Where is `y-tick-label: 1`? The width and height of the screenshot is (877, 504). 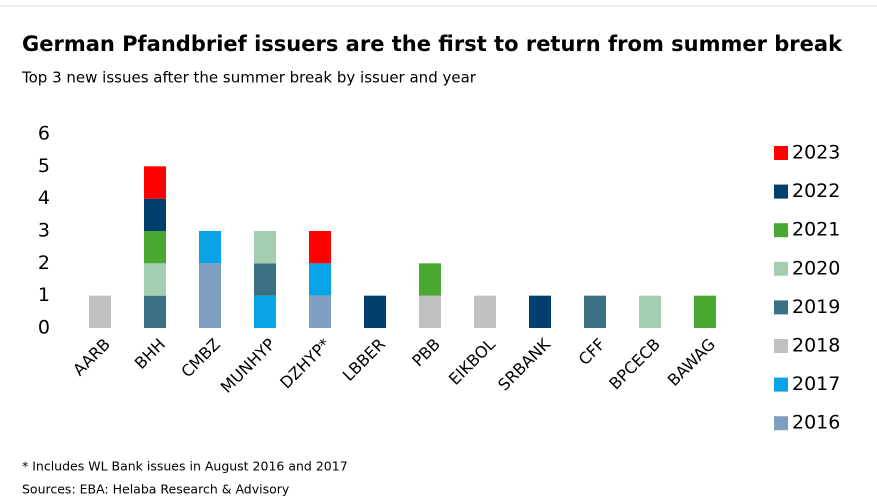 y-tick-label: 1 is located at coordinates (44, 295).